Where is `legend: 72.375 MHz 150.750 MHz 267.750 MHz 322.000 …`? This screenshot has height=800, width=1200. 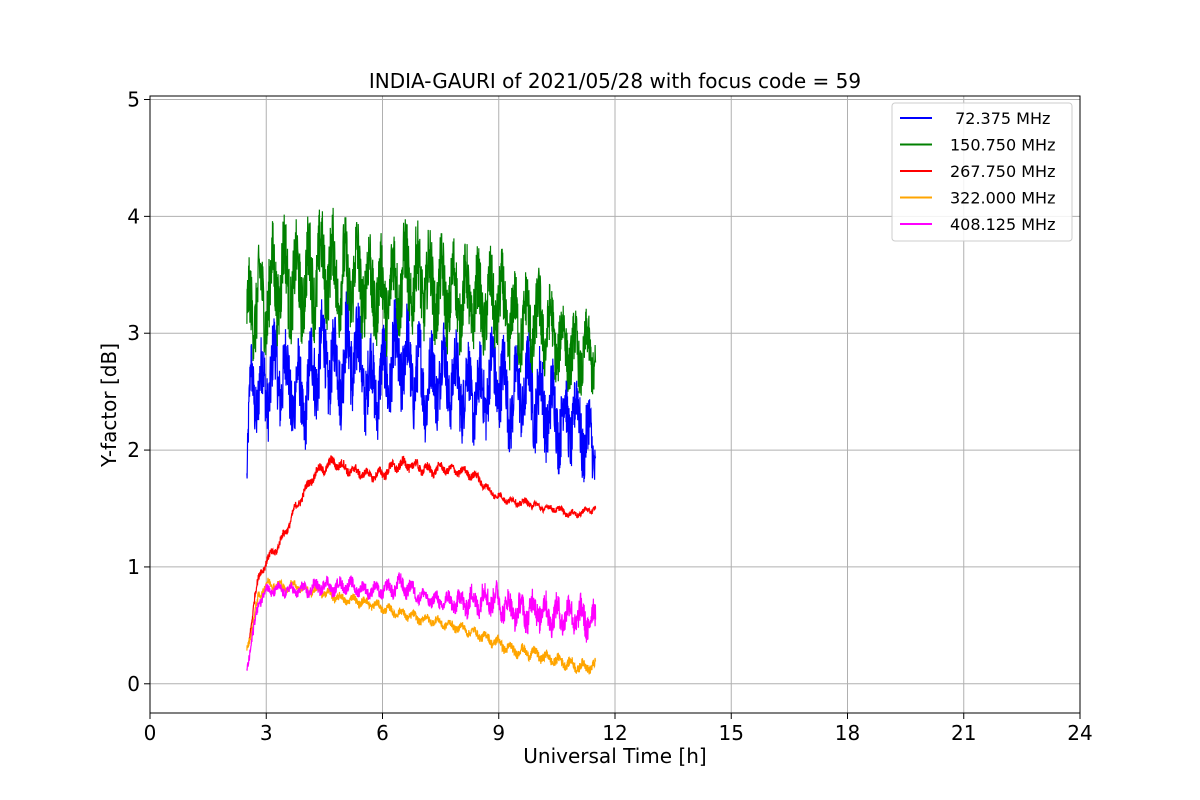 legend: 72.375 MHz 150.750 MHz 267.750 MHz 322.000 … is located at coordinates (982, 172).